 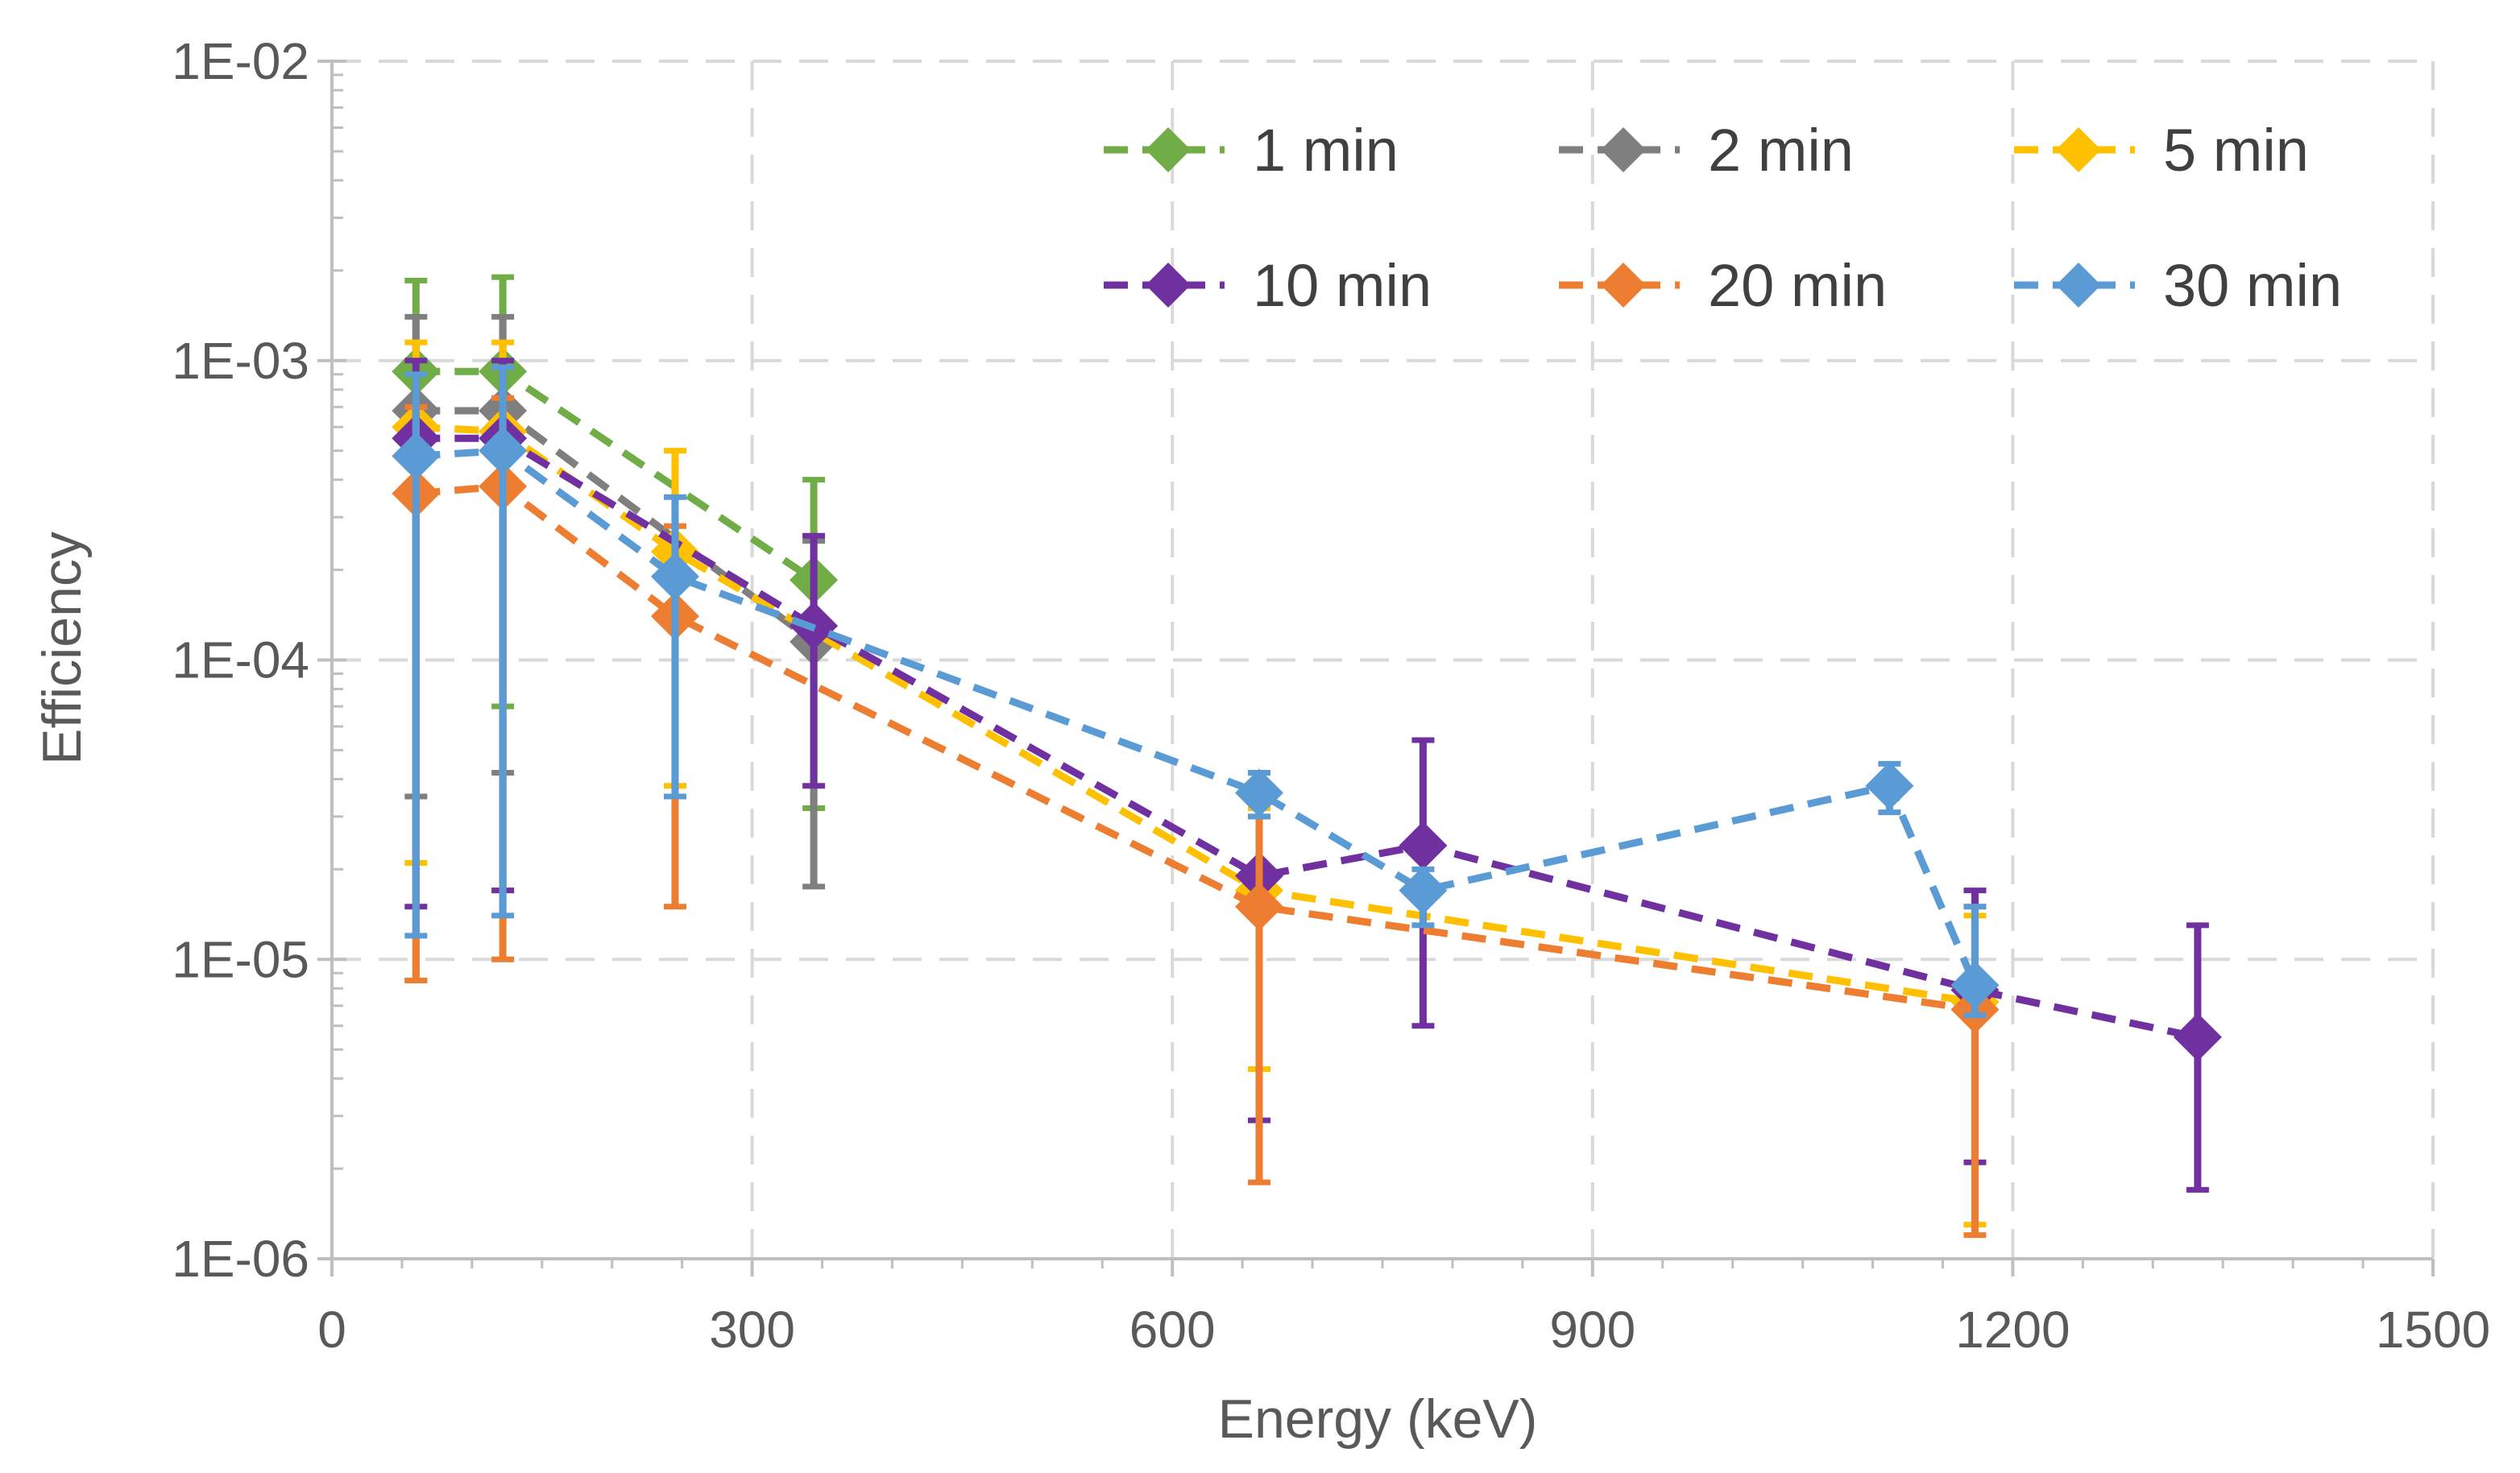 What do you see at coordinates (241, 660) in the screenshot?
I see `y-tick-label: 1E-04` at bounding box center [241, 660].